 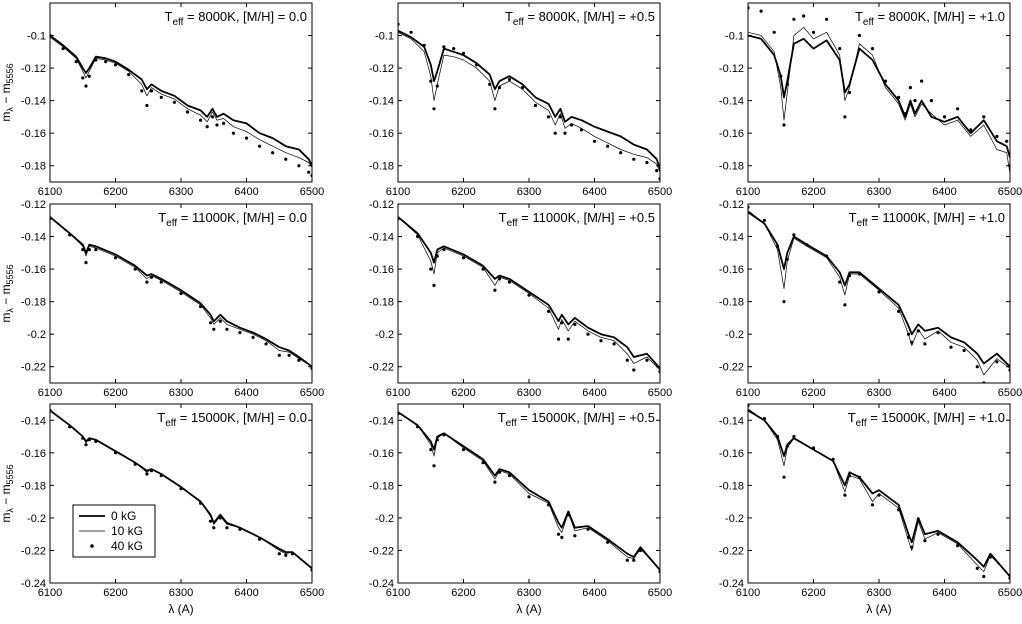 What do you see at coordinates (926, 419) in the screenshot?
I see `panel-title: Teff = 15000K, [M/H] = +1.0` at bounding box center [926, 419].